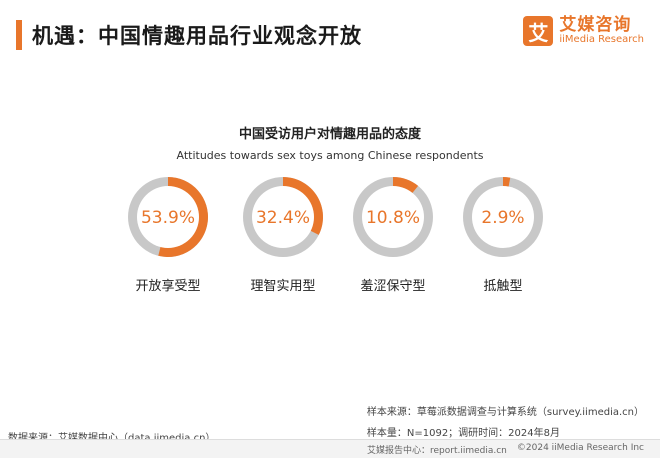 Image resolution: width=660 pixels, height=458 pixels. Describe the element at coordinates (538, 31) in the screenshot. I see `logo-icon: 艾` at that location.